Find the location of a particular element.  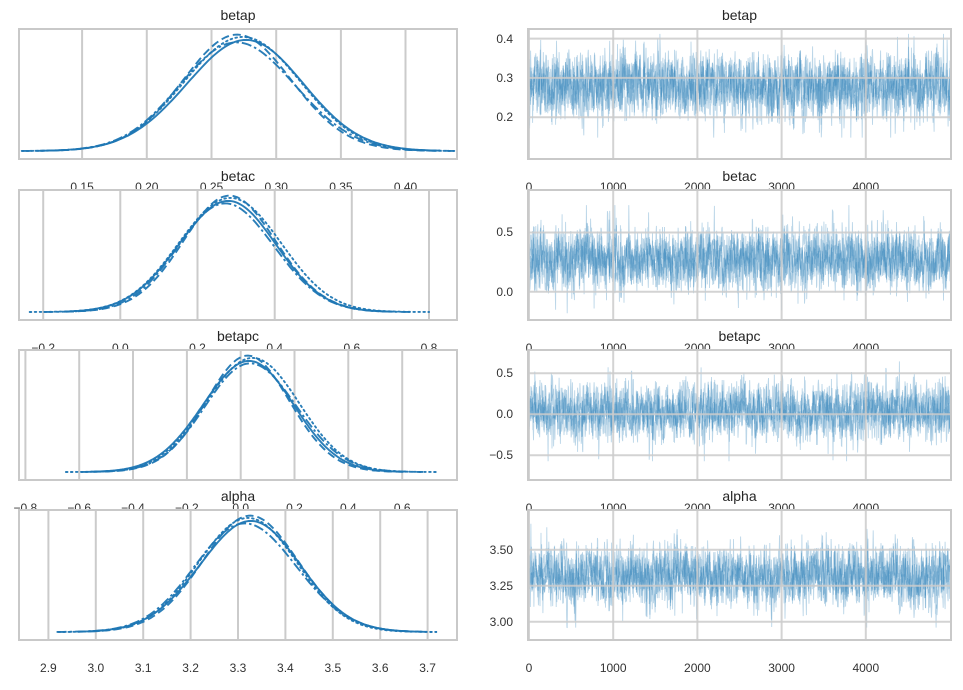

density-plot-betap is located at coordinates (238, 94).